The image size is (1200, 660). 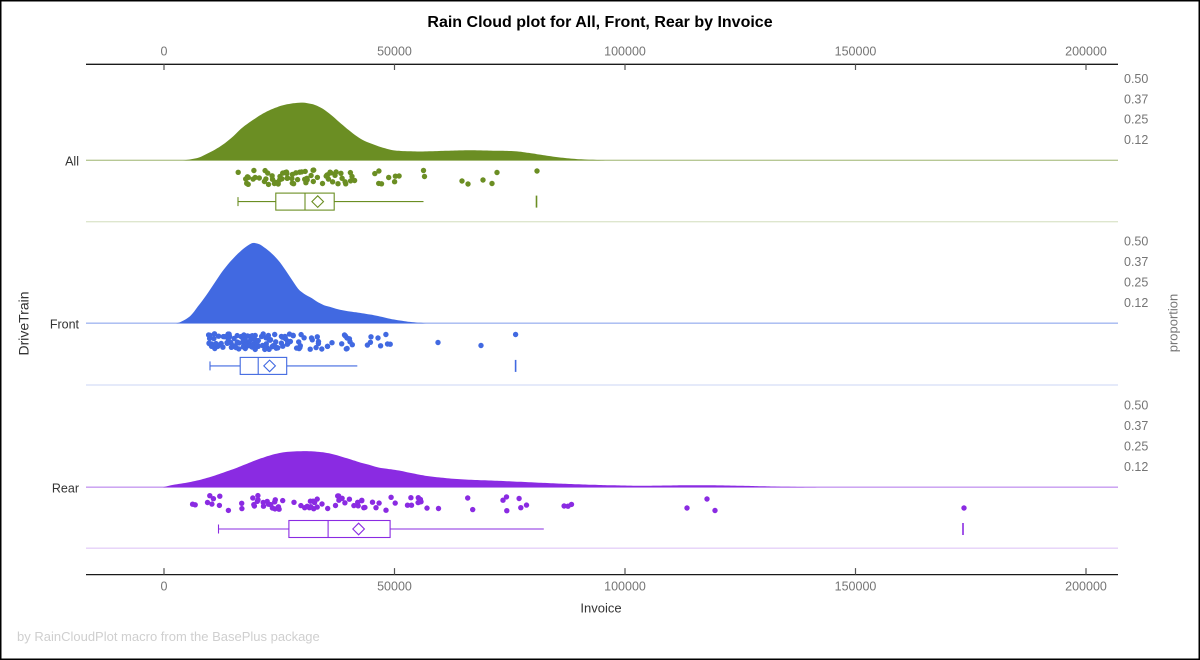 What do you see at coordinates (24, 323) in the screenshot?
I see `svg-text: DriveTrain` at bounding box center [24, 323].